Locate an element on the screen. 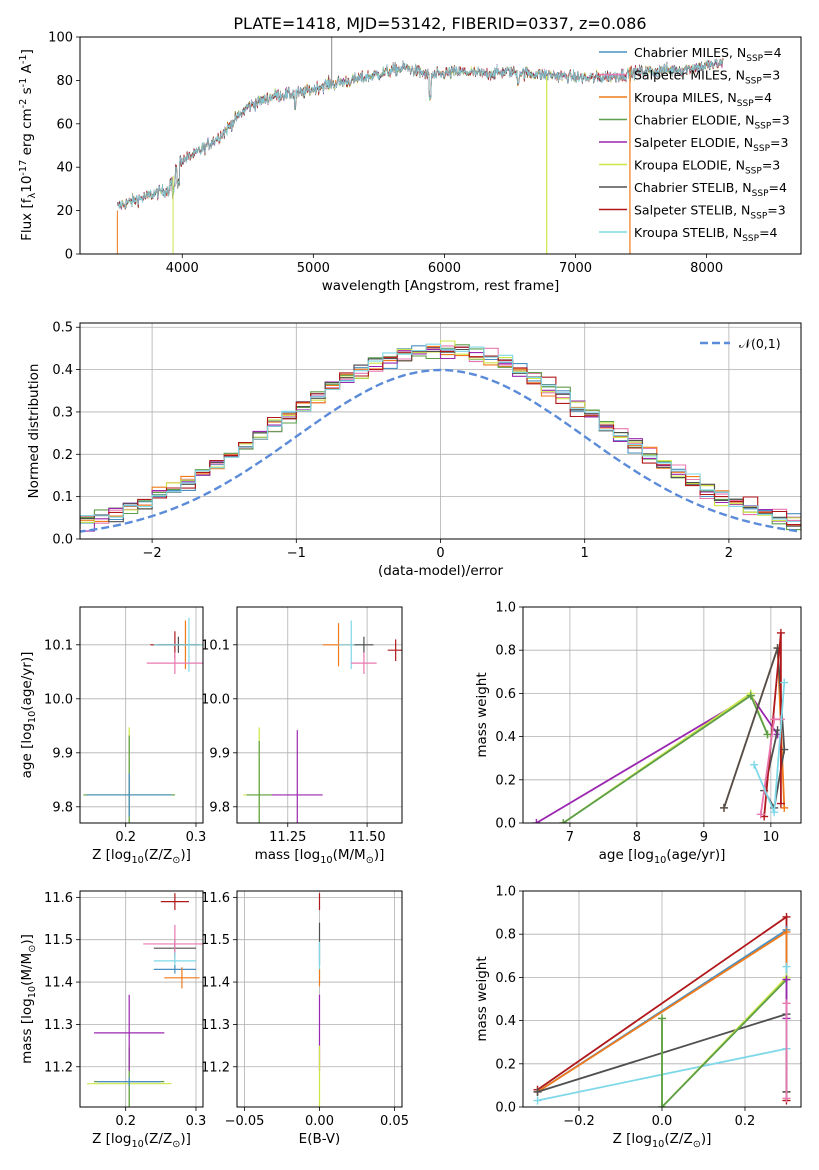 This screenshot has width=819, height=1170. mass-age-plot is located at coordinates (322, 721).